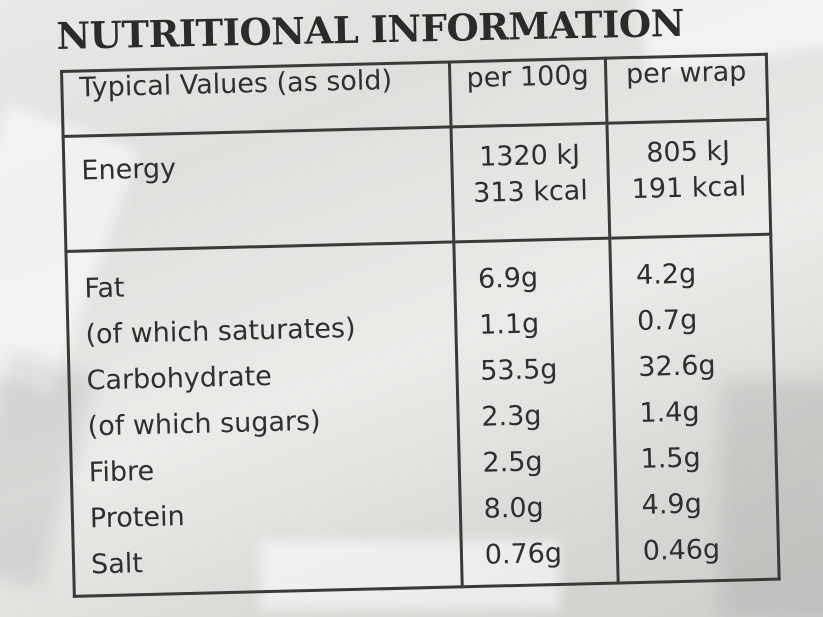 The height and width of the screenshot is (617, 823). What do you see at coordinates (511, 416) in the screenshot?
I see `nutrient-per-100g: 2.3g` at bounding box center [511, 416].